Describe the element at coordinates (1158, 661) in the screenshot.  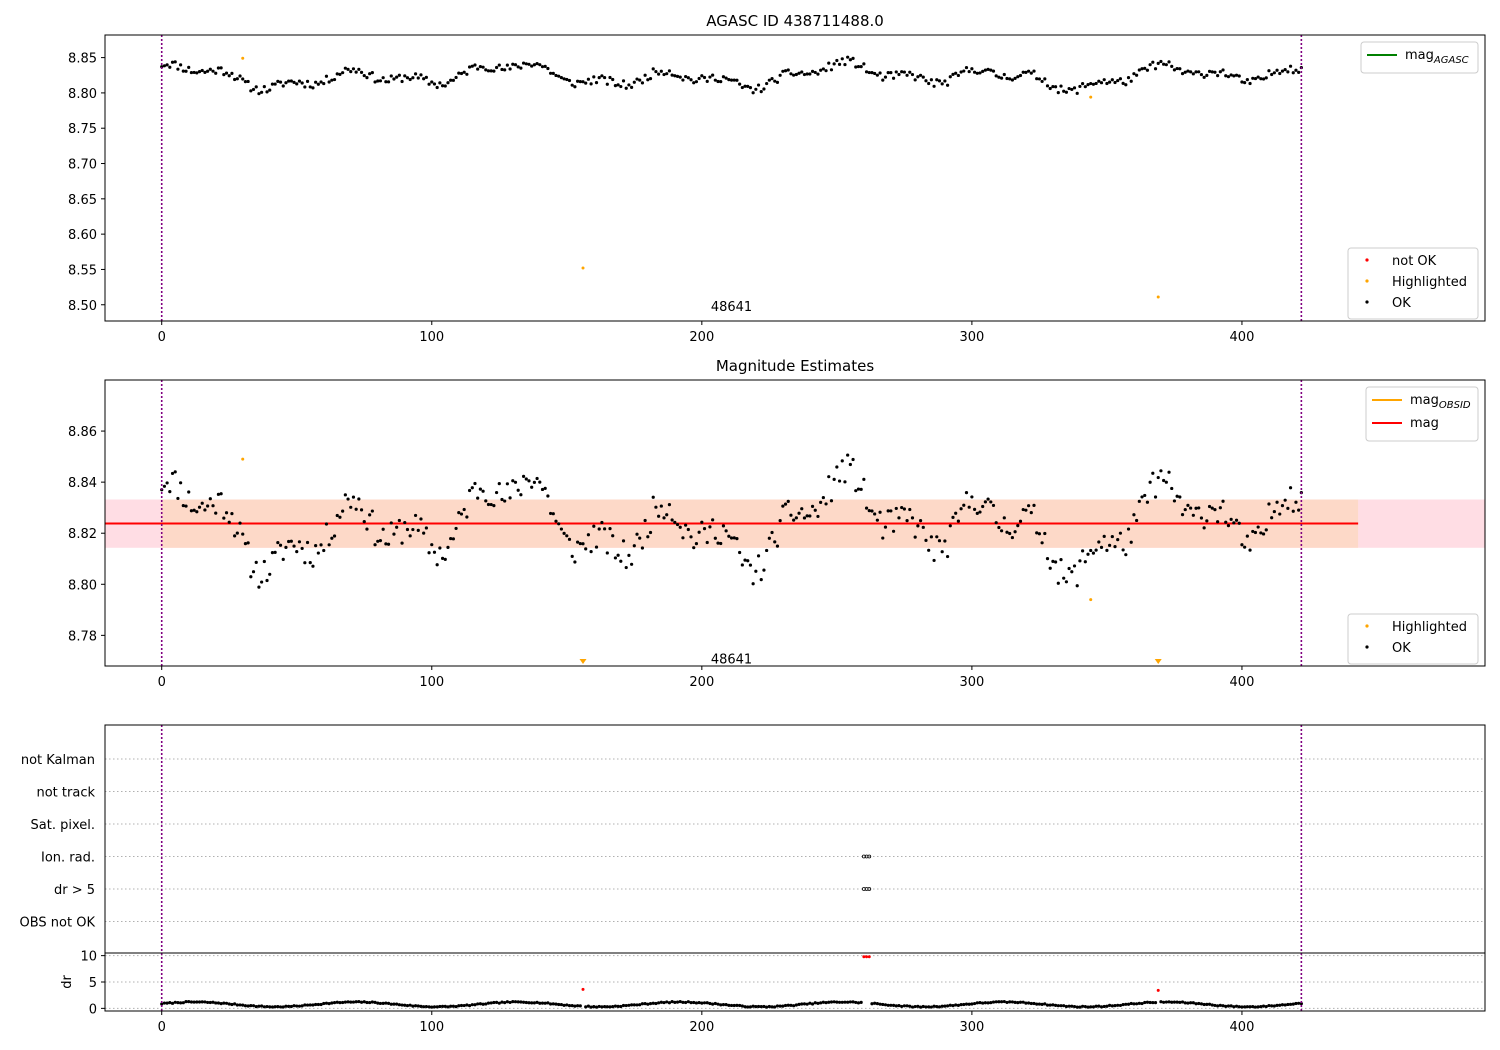
I see `offscale-marker` at that location.